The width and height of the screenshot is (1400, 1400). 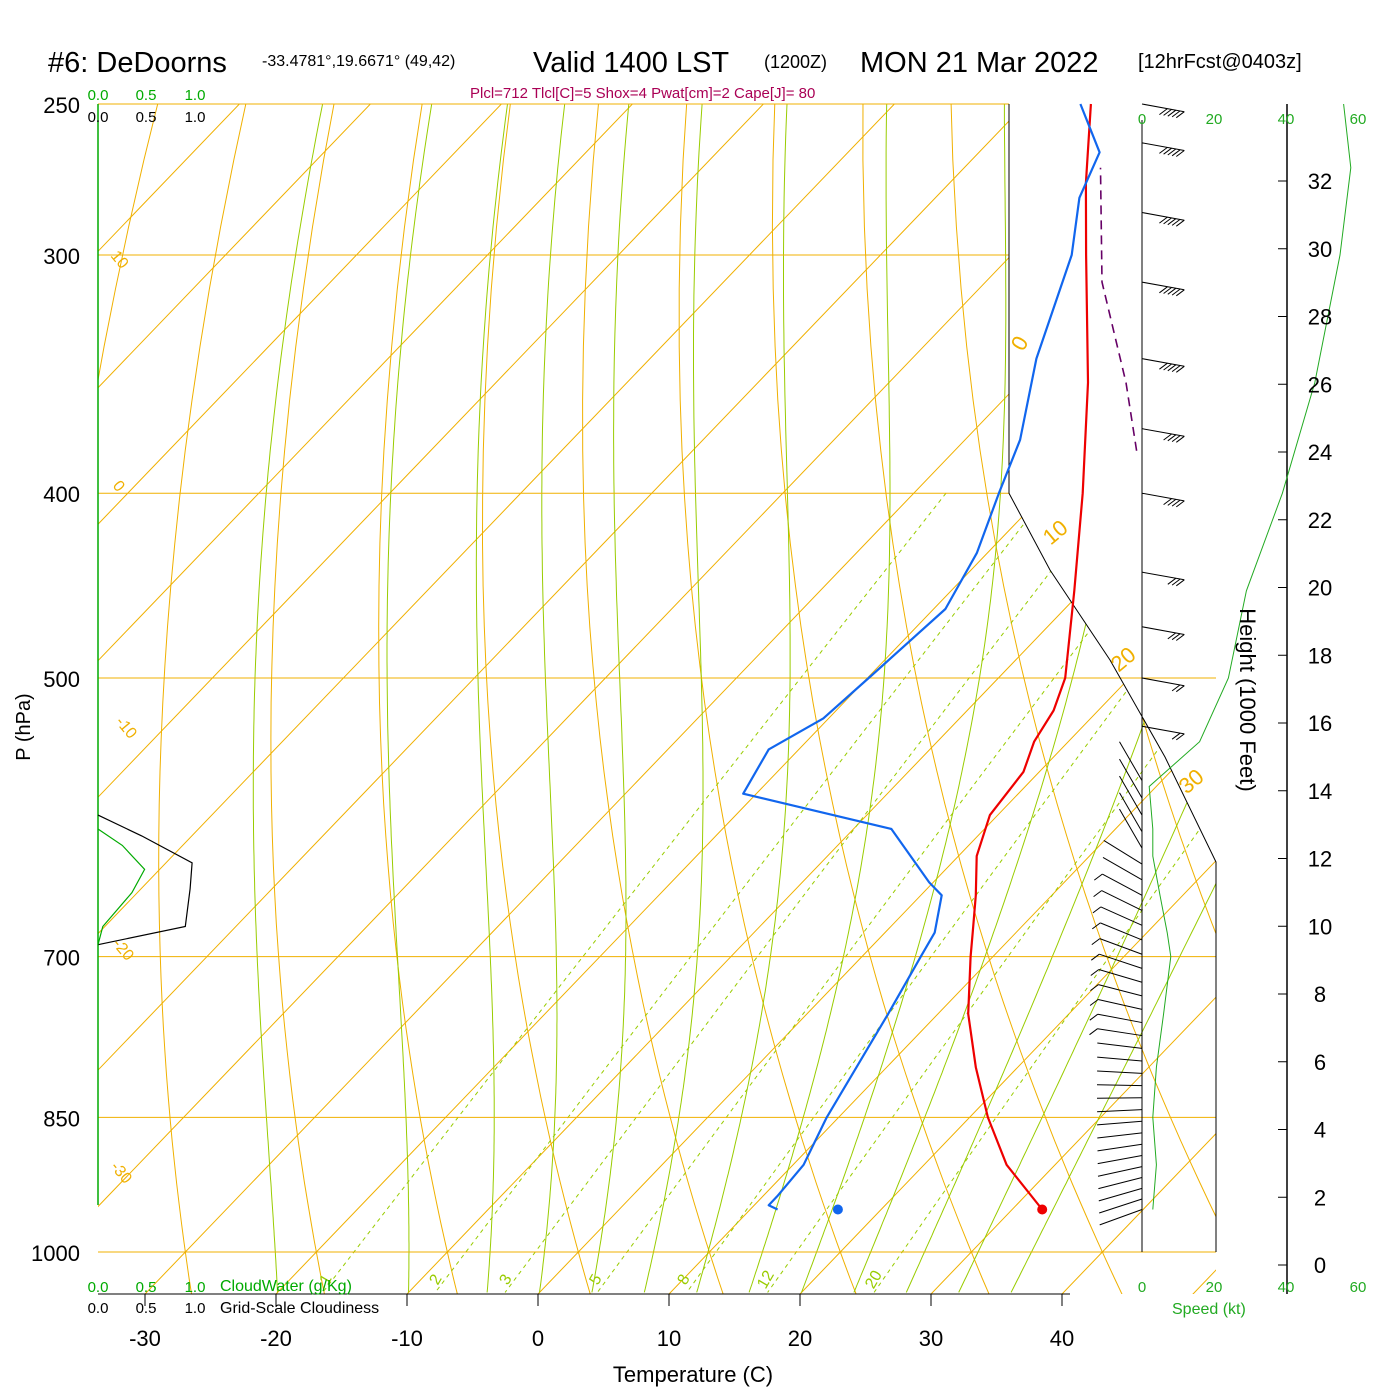 I want to click on cloudiness-scale-label: 0.5, so click(x=146, y=117).